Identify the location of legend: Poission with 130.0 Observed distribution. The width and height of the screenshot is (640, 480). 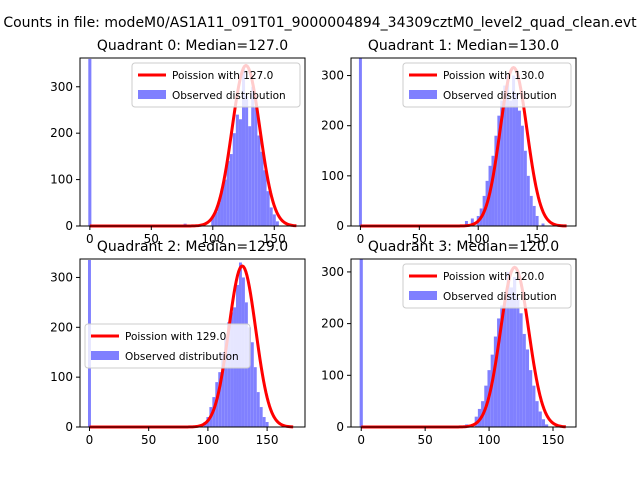
(487, 85).